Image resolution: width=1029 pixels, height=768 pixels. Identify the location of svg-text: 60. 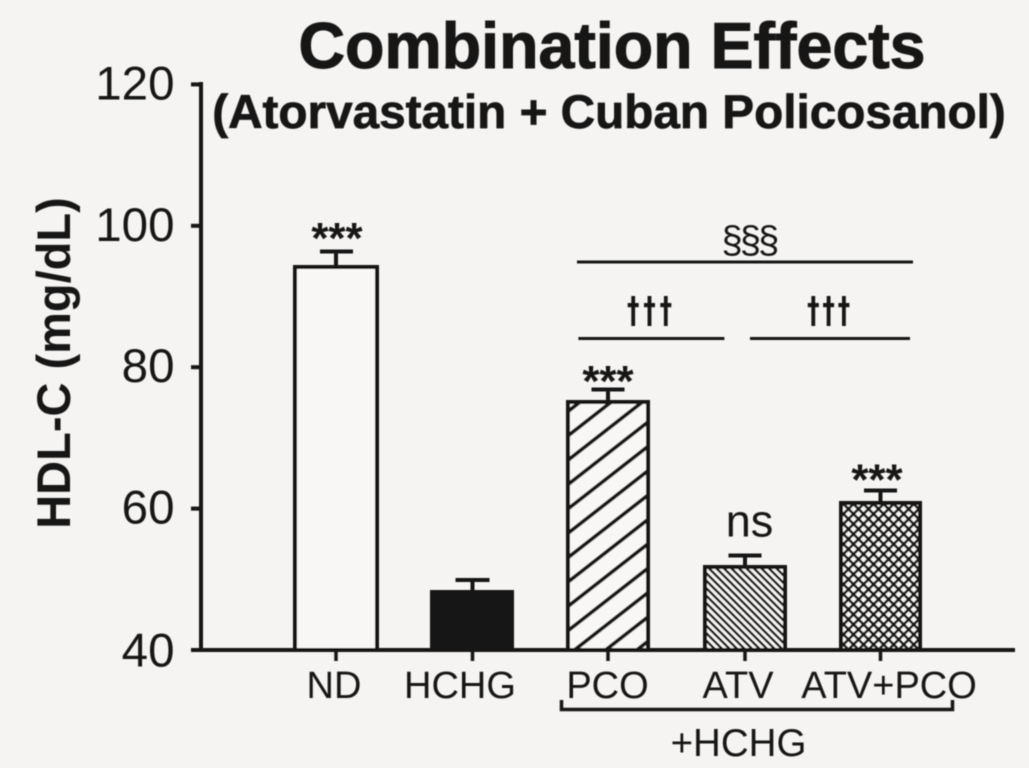
(148, 508).